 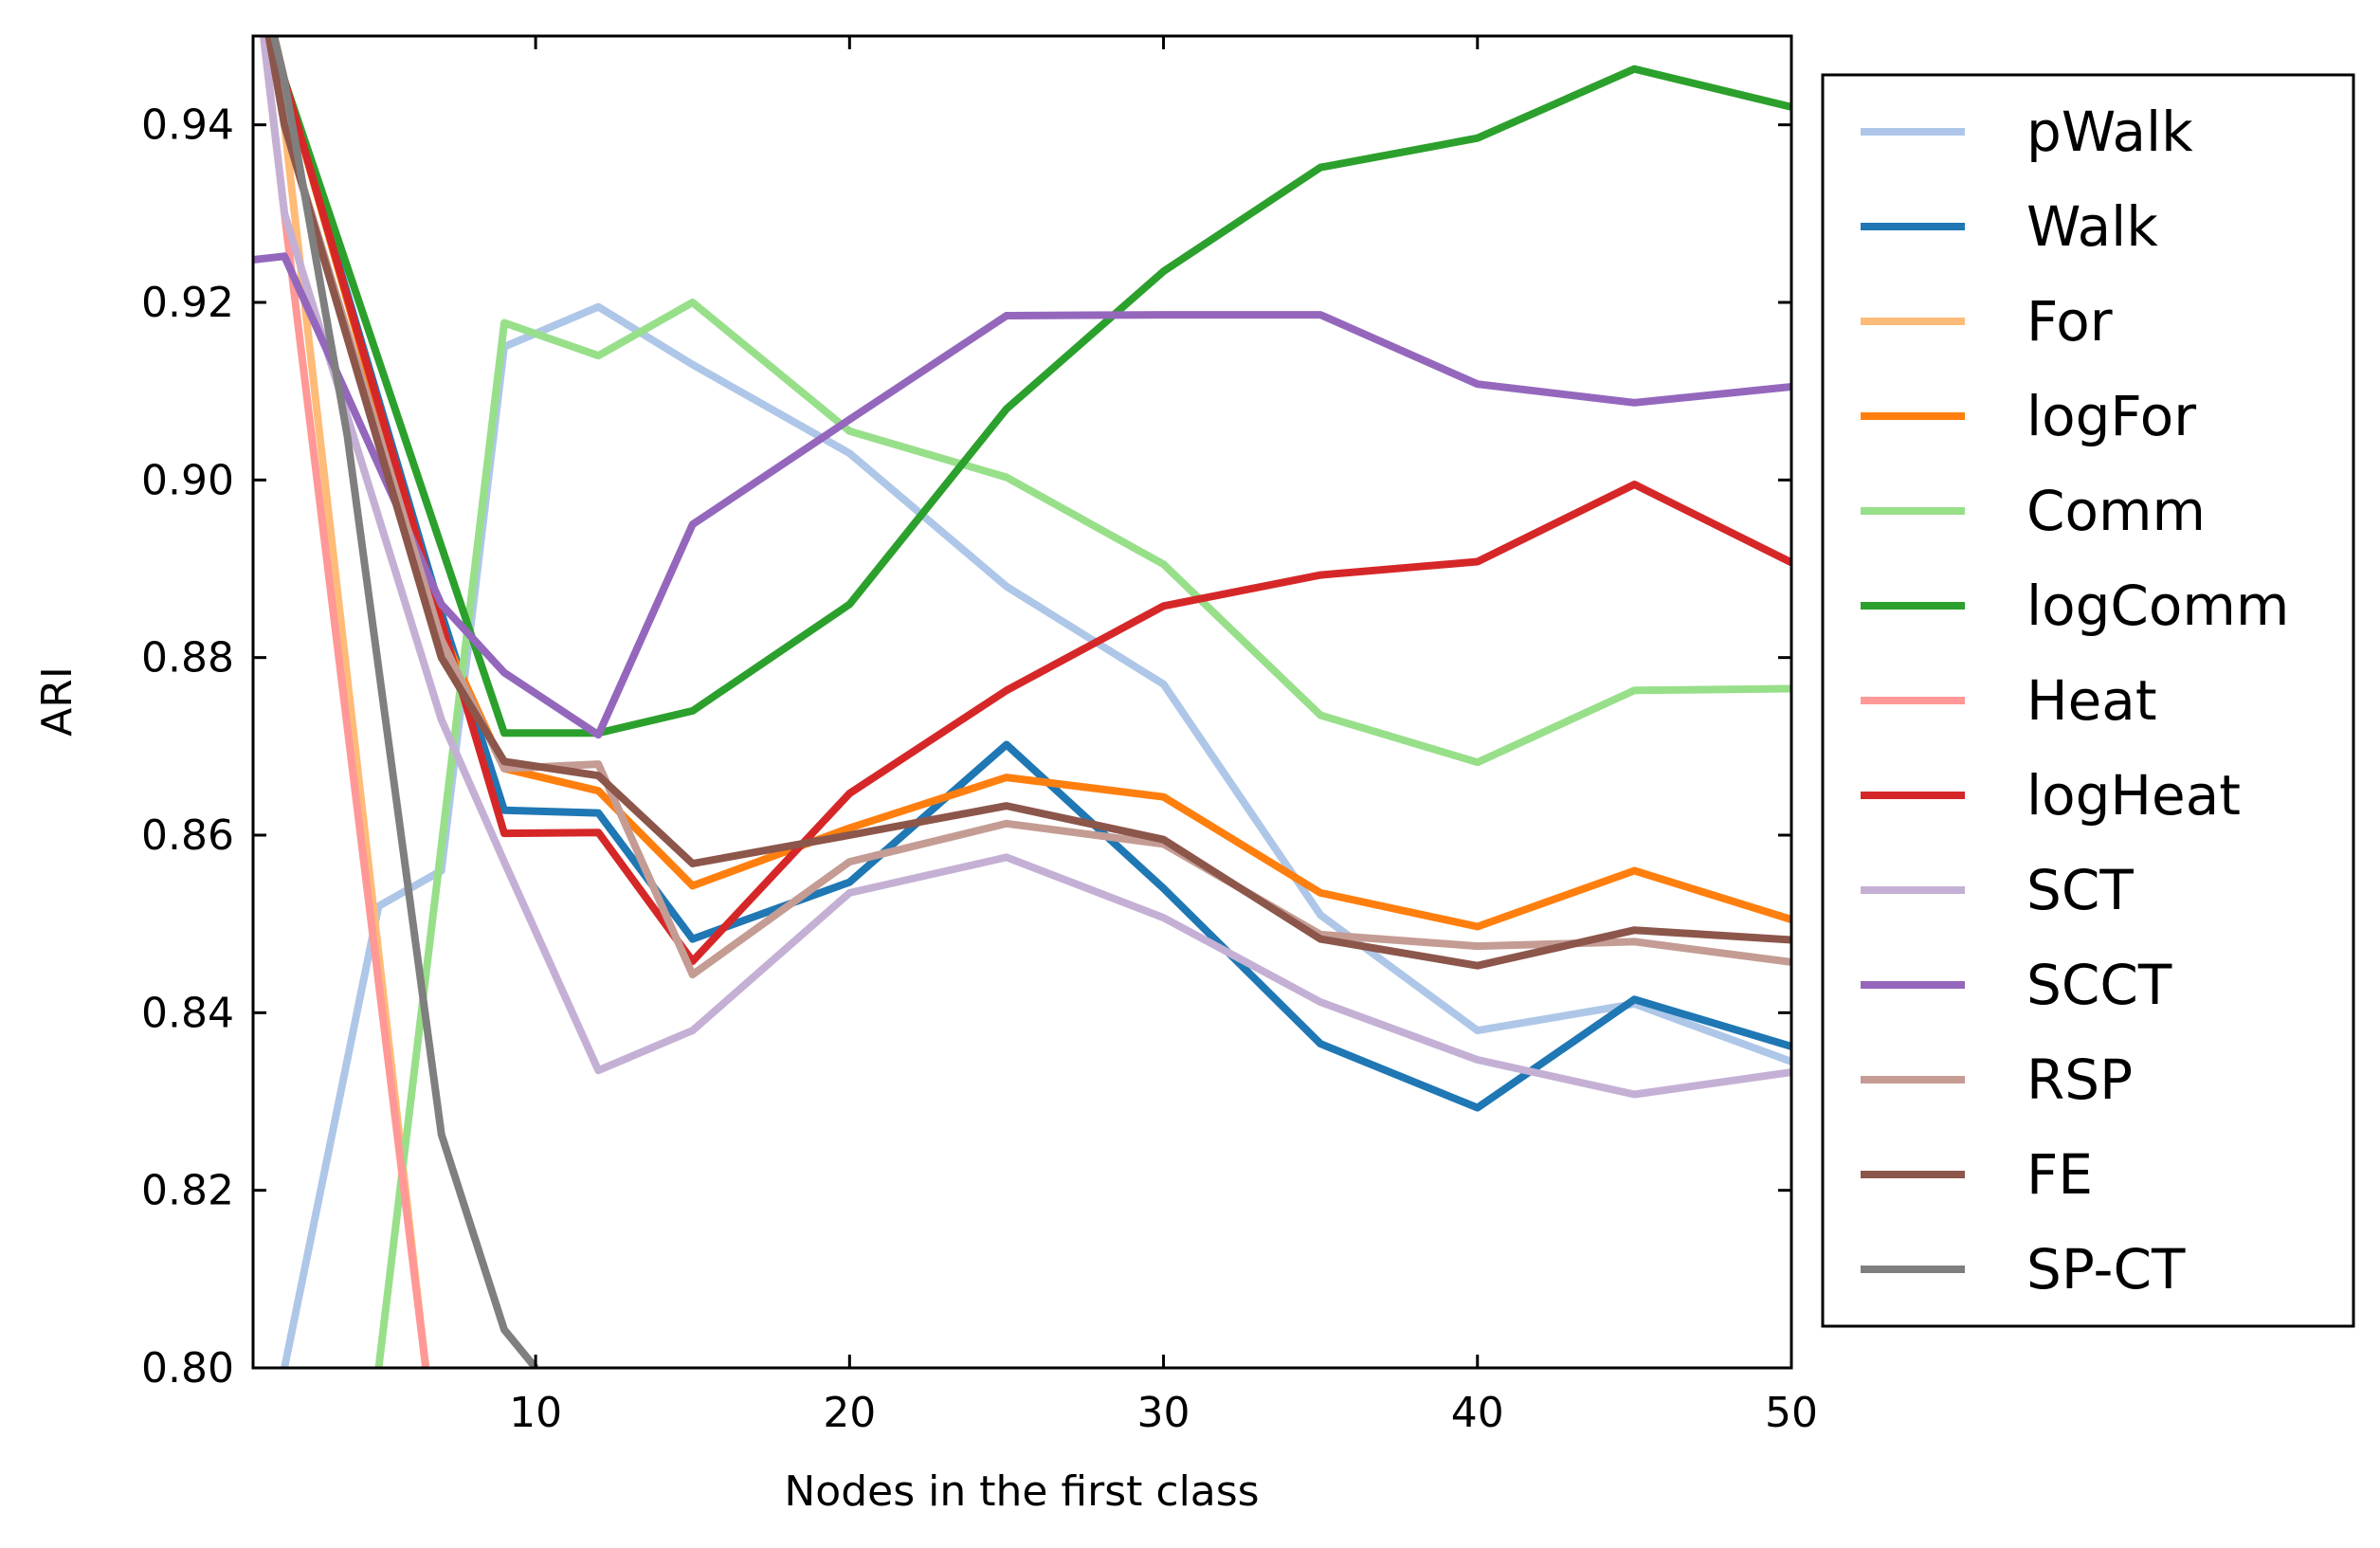 What do you see at coordinates (187, 1368) in the screenshot?
I see `y-tick-label: 0.80` at bounding box center [187, 1368].